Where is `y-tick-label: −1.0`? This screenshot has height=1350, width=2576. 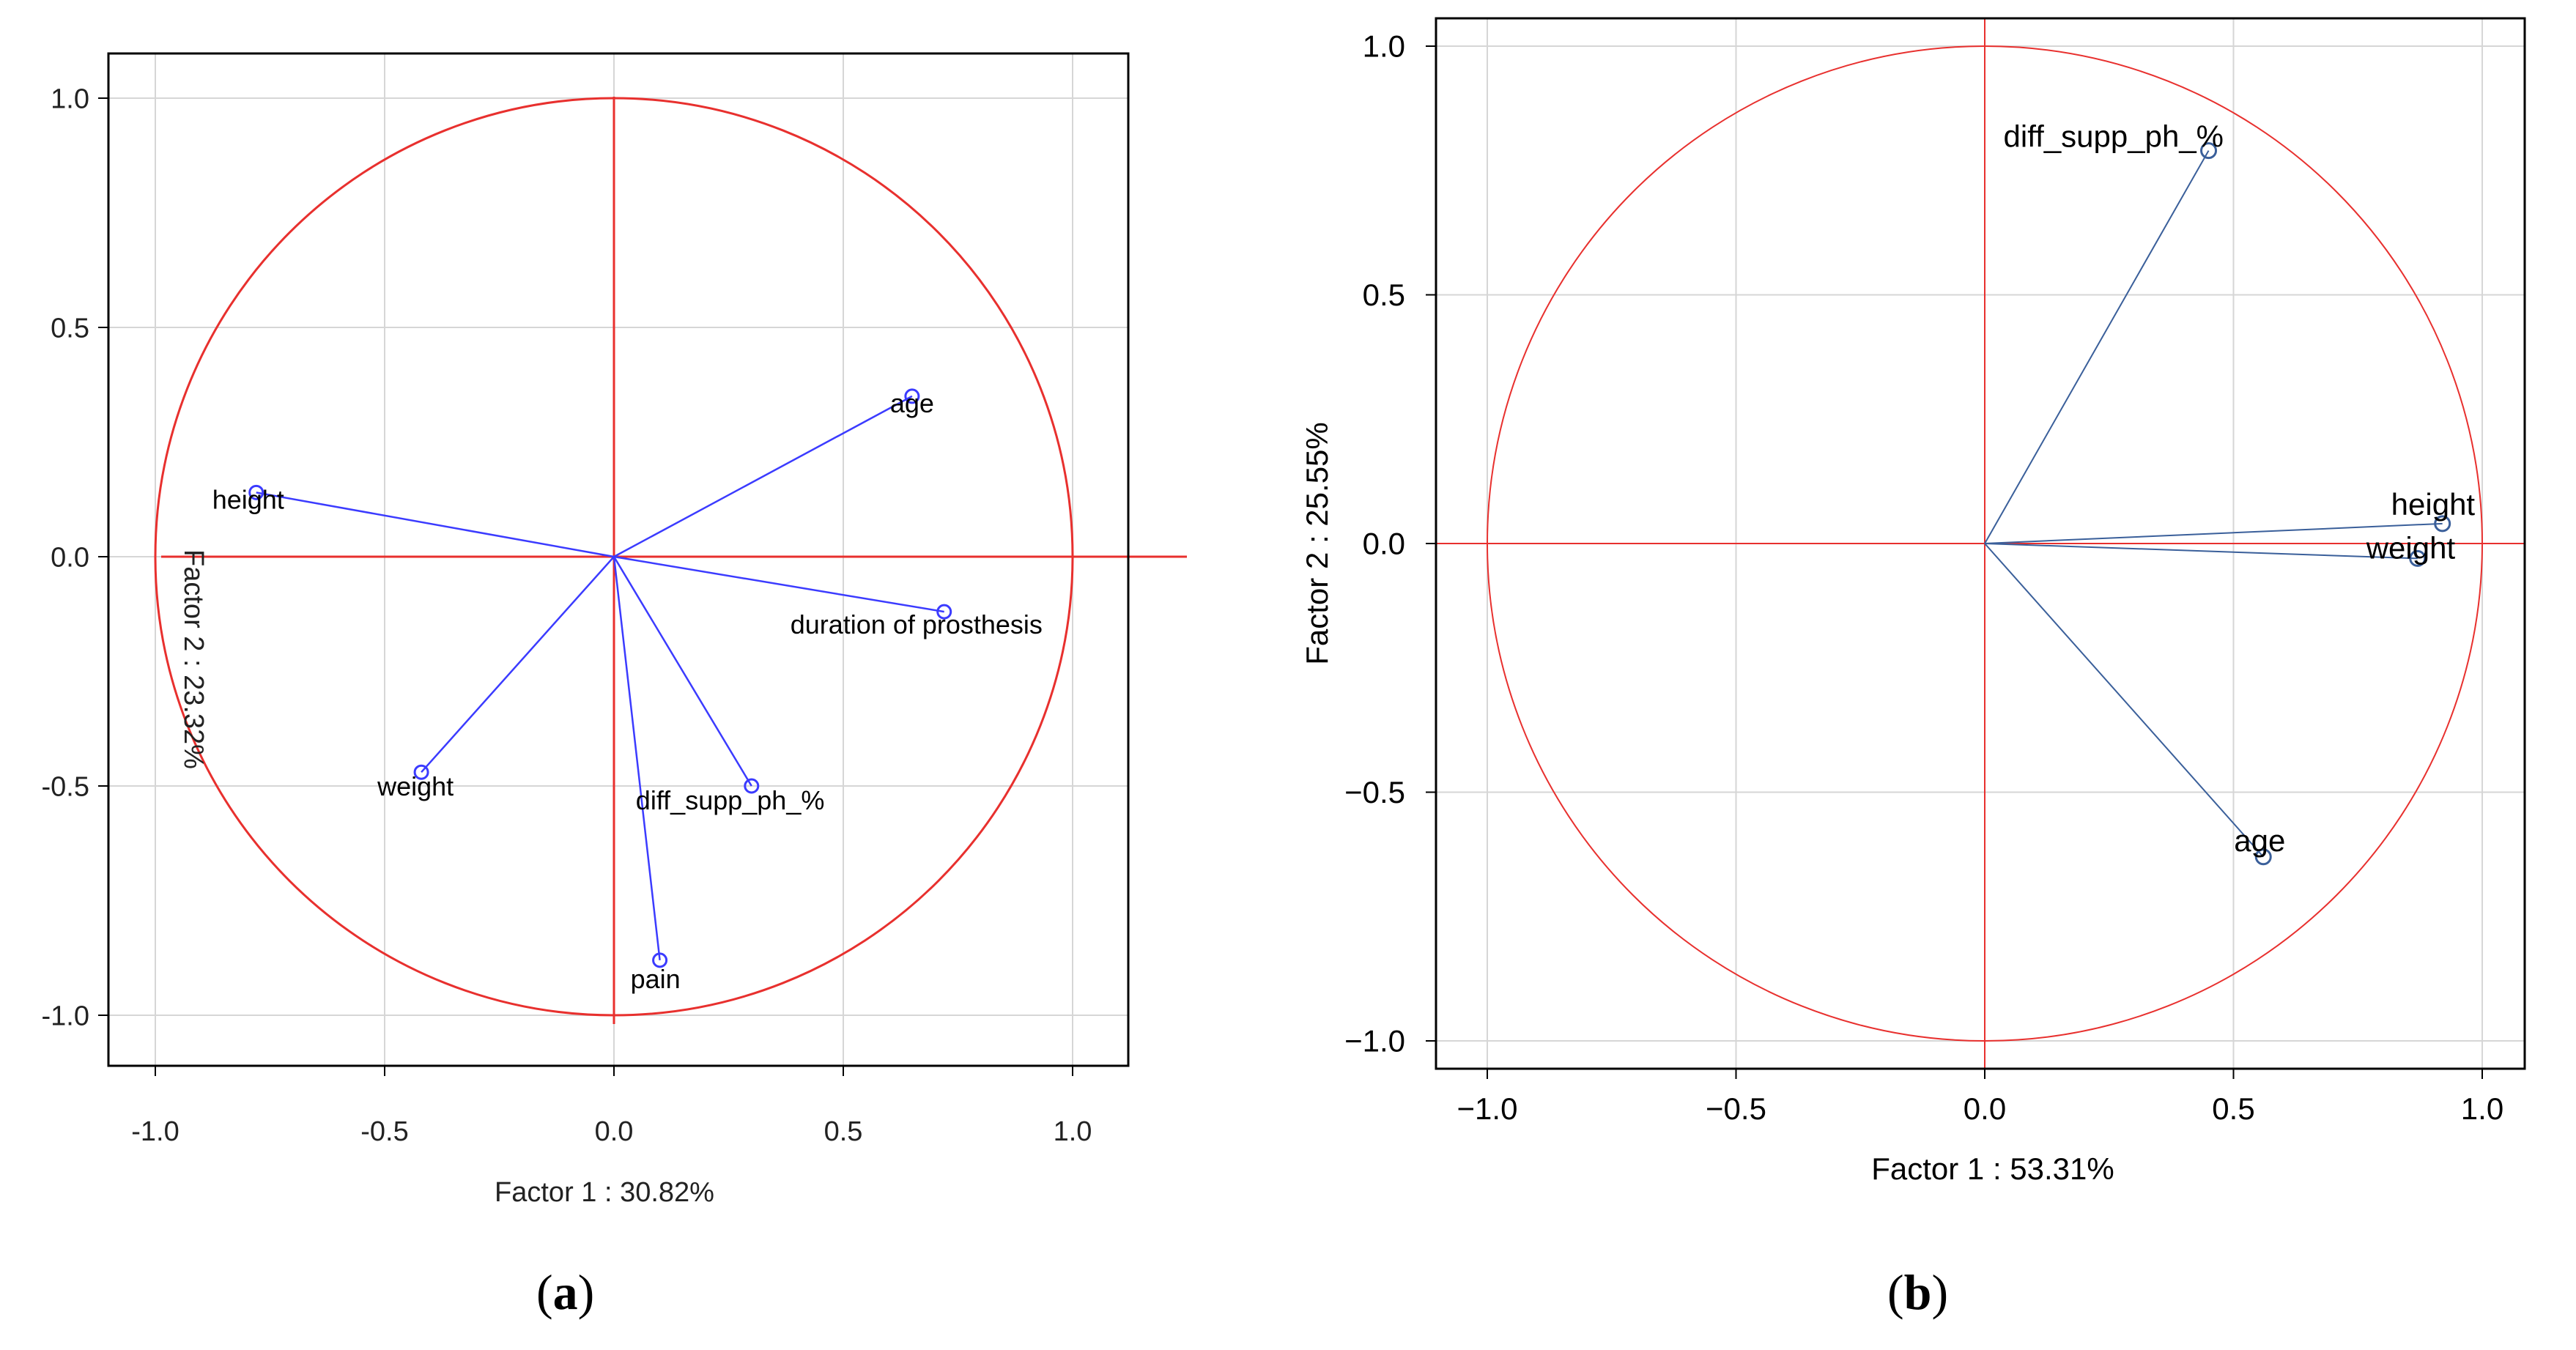 y-tick-label: −1.0 is located at coordinates (1374, 1041).